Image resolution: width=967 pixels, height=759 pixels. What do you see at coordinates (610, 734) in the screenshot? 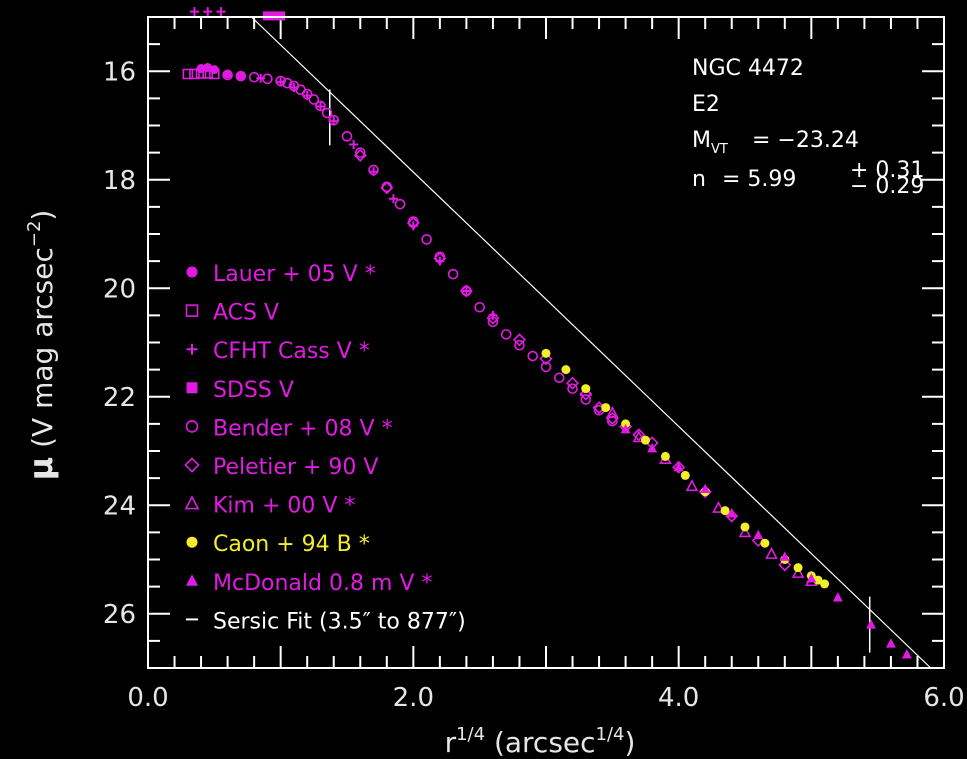
I see `x-axis-label-units-exp: 1/4` at bounding box center [610, 734].